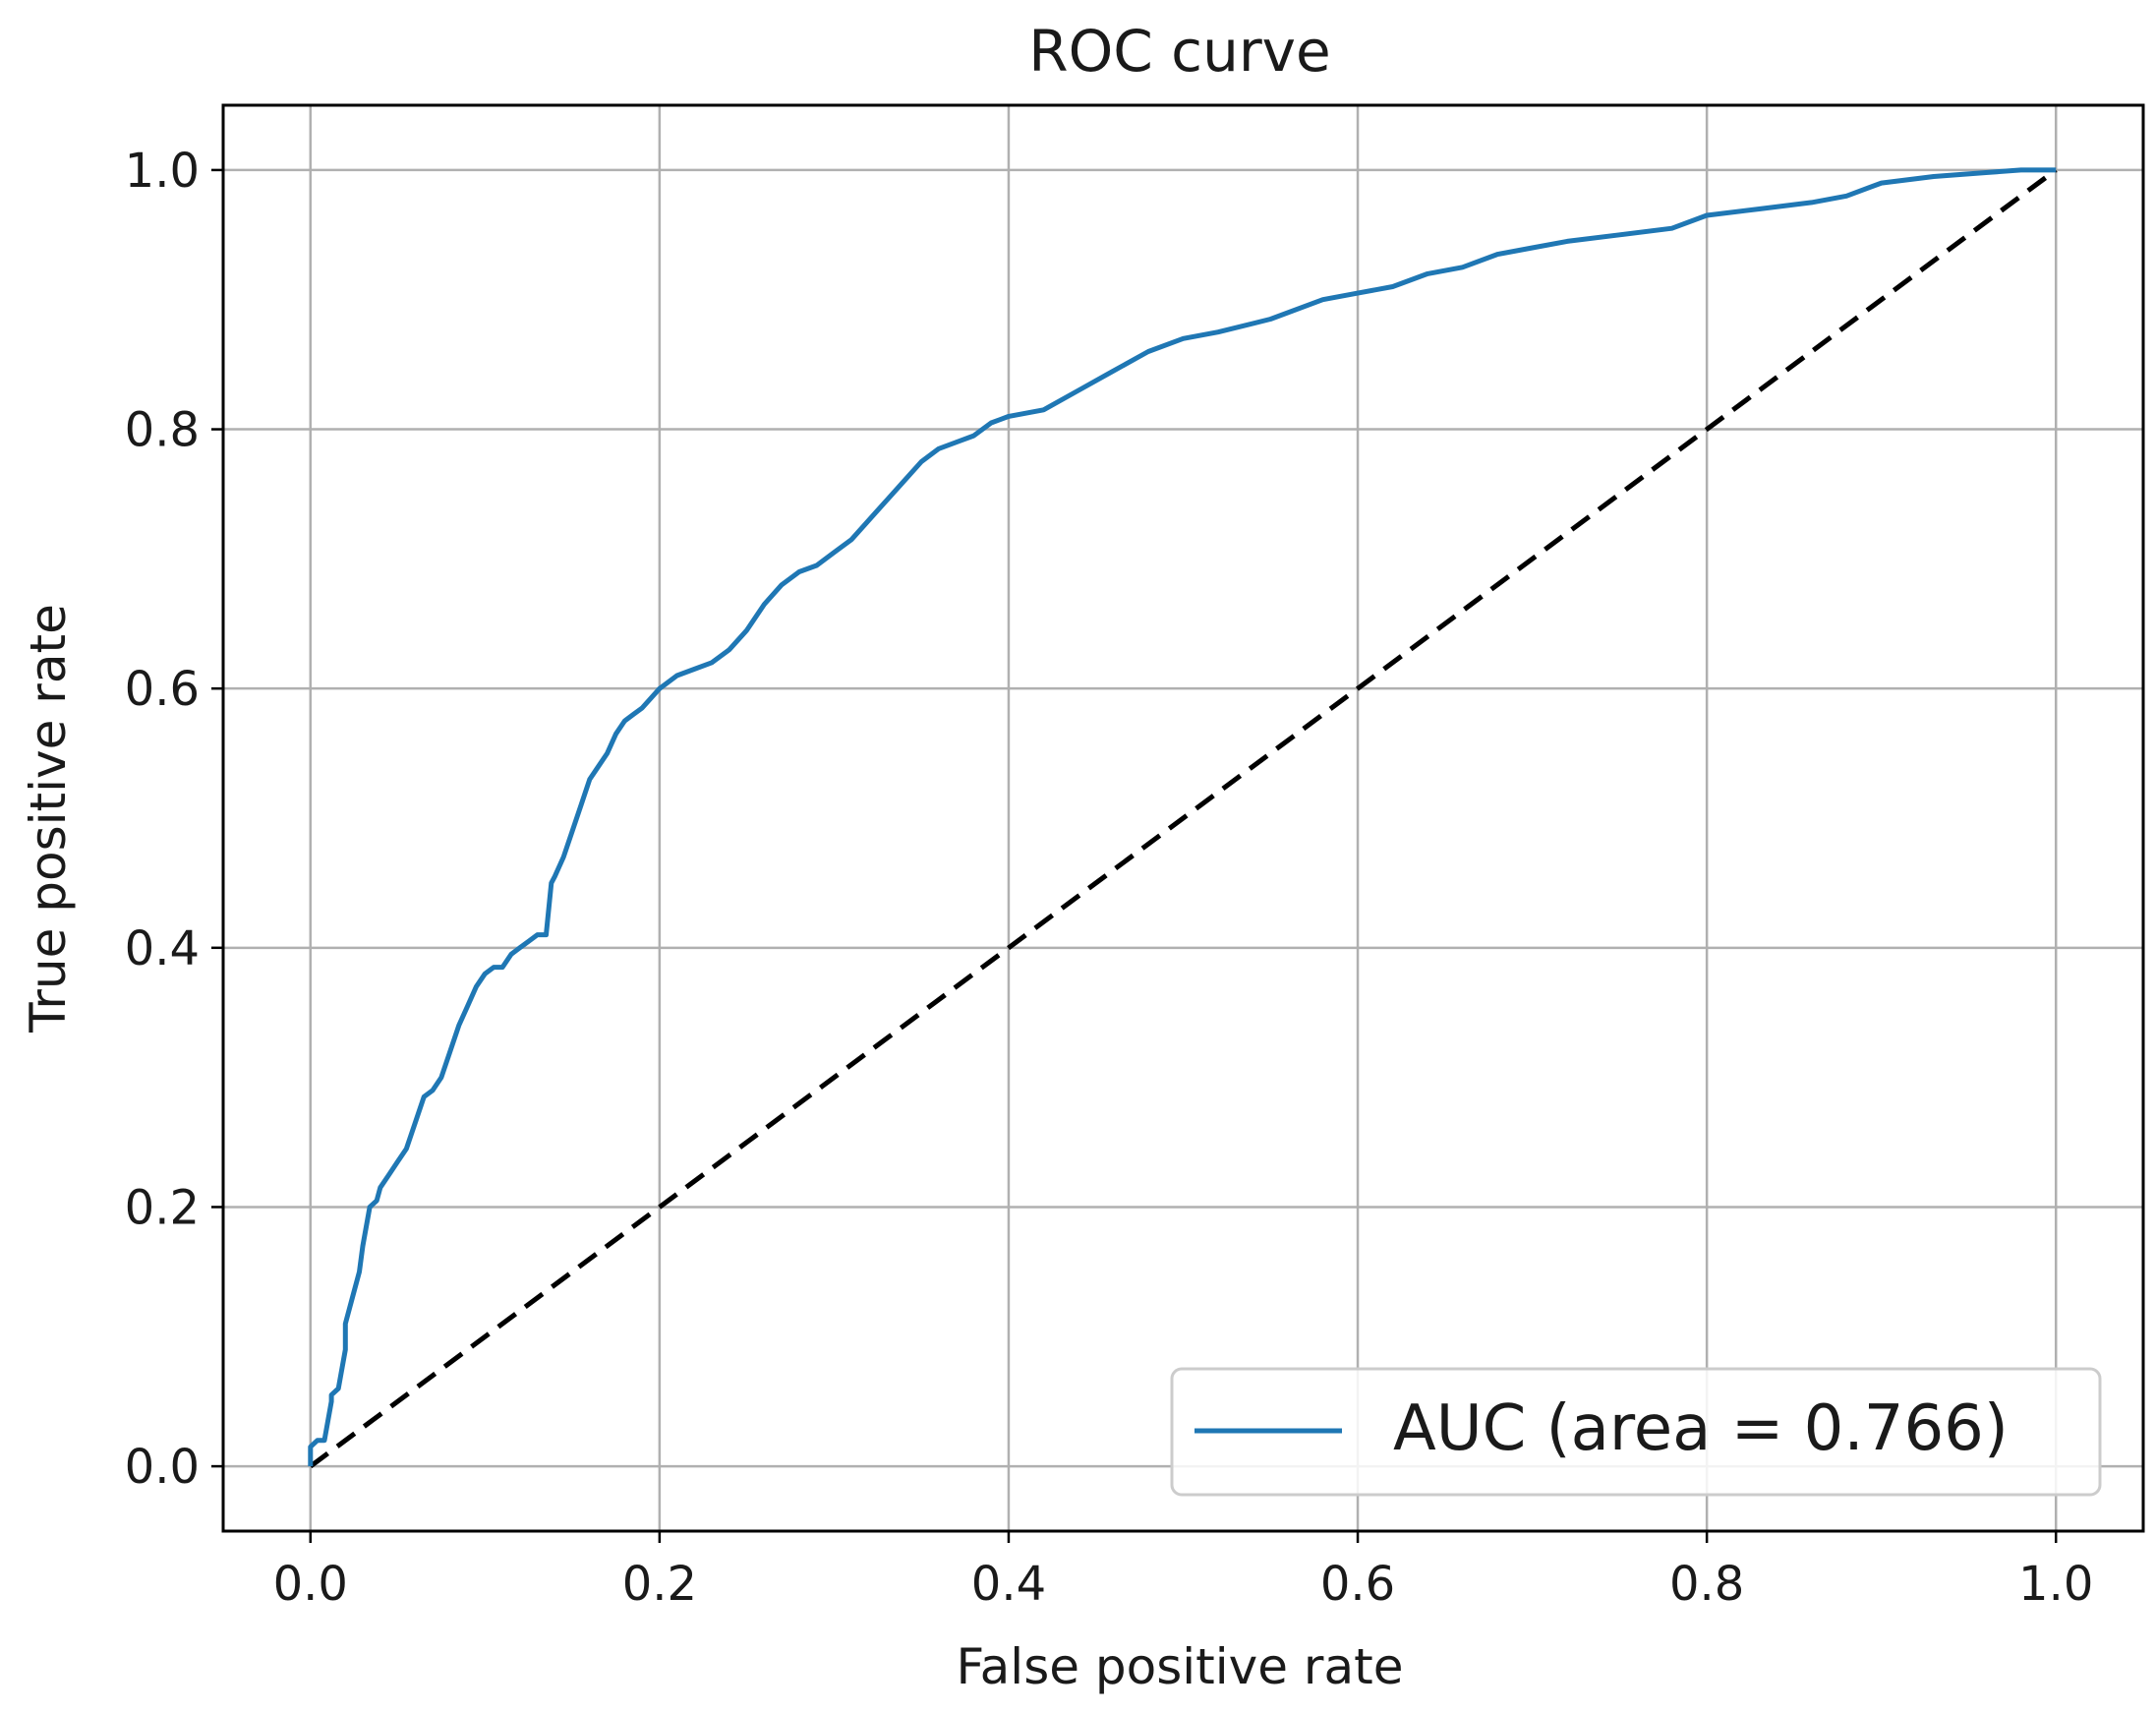  What do you see at coordinates (162, 1207) in the screenshot?
I see `y-tick-label: 0.2` at bounding box center [162, 1207].